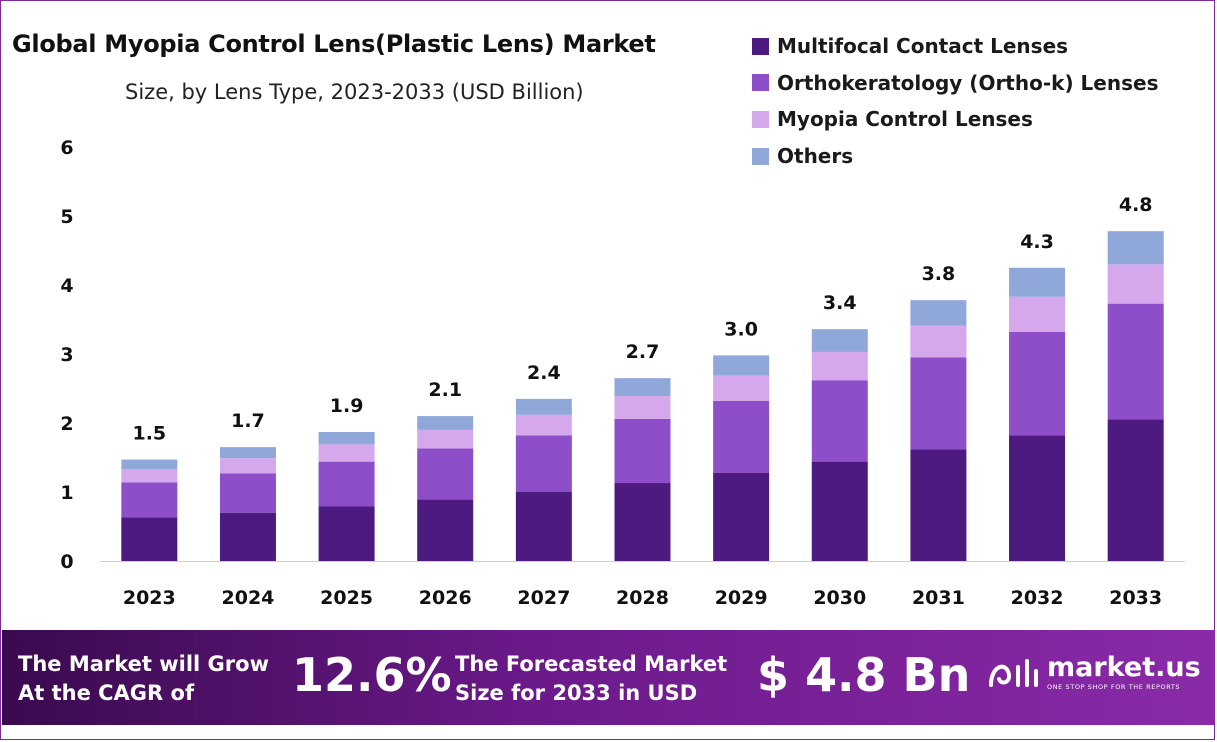 This screenshot has width=1217, height=742. Describe the element at coordinates (642, 598) in the screenshot. I see `x-tick-label: 2028` at that location.